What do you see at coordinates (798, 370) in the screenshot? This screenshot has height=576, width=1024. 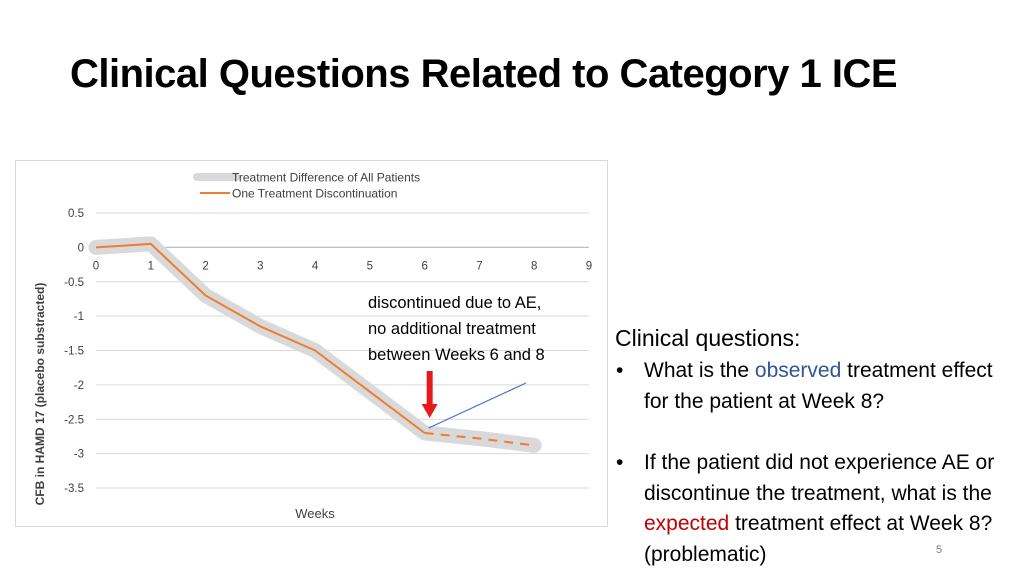 I see `highlight-observed: observed` at bounding box center [798, 370].